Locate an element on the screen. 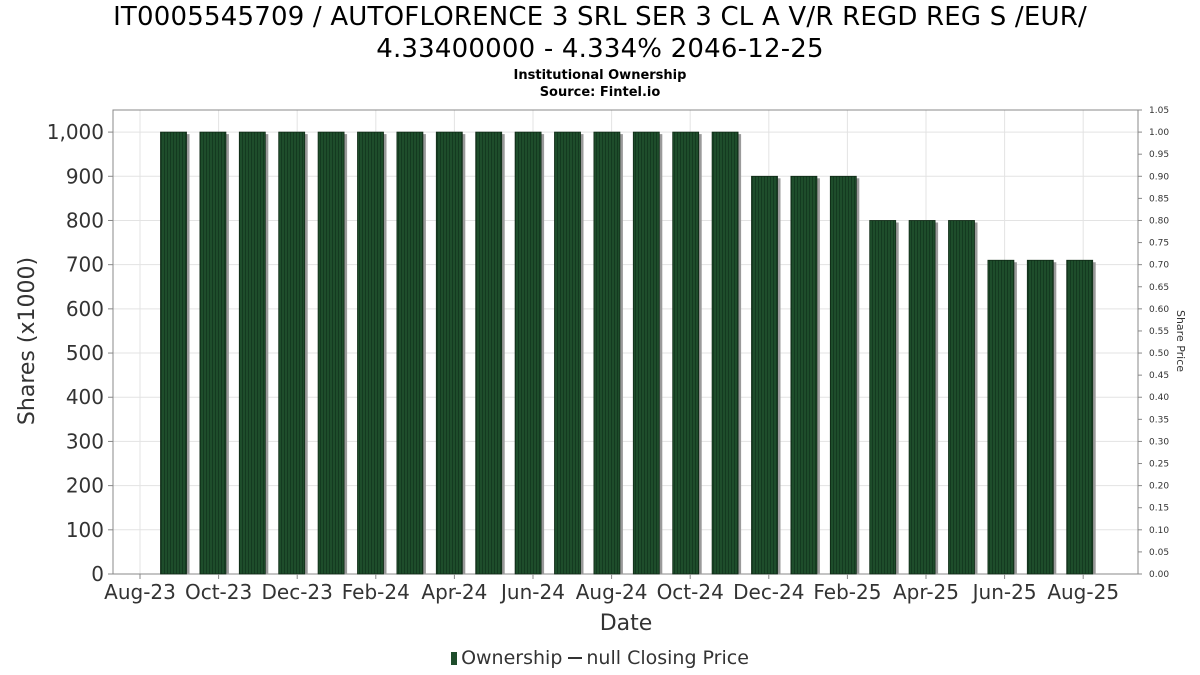 The height and width of the screenshot is (675, 1200). y-tick-label: 500 is located at coordinates (85, 353).